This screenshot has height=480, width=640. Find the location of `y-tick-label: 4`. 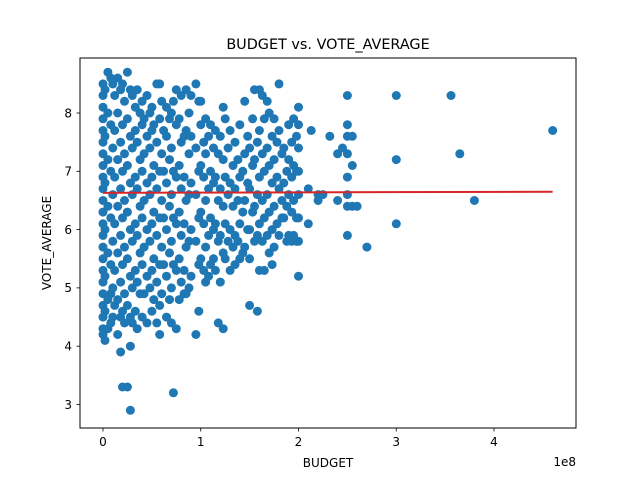

y-tick-label: 4 is located at coordinates (68, 347).